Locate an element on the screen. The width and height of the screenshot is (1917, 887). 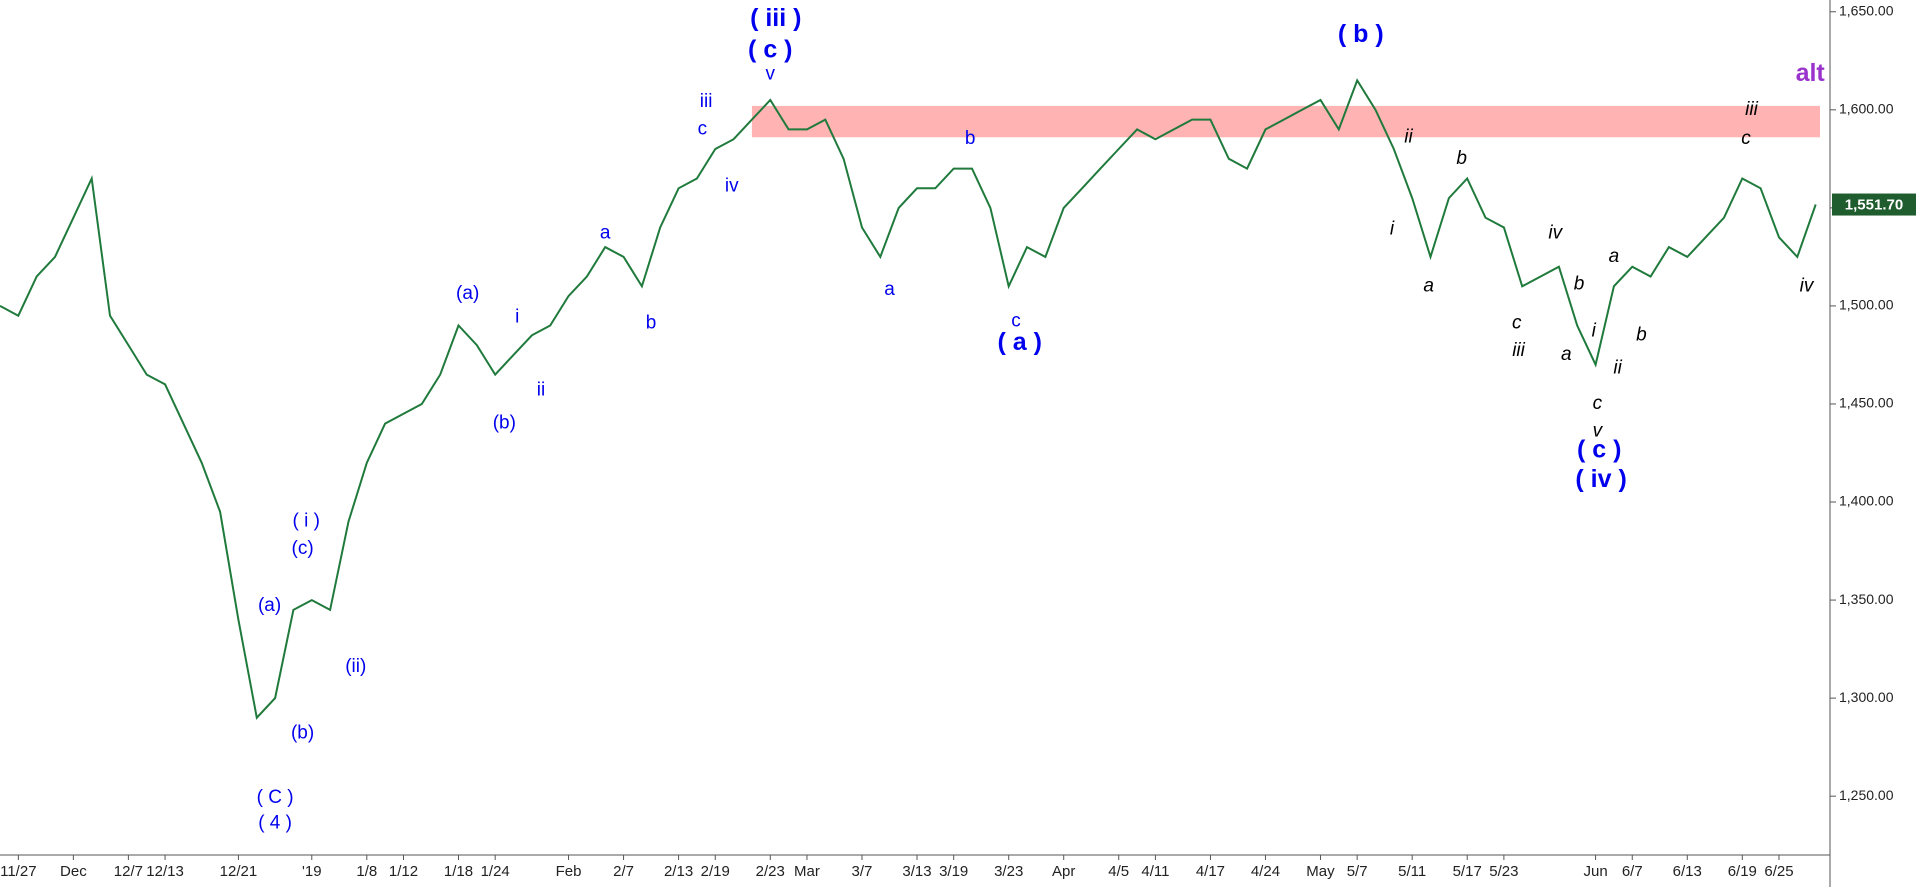
x-tick-label: 3/23 is located at coordinates (1008, 871).